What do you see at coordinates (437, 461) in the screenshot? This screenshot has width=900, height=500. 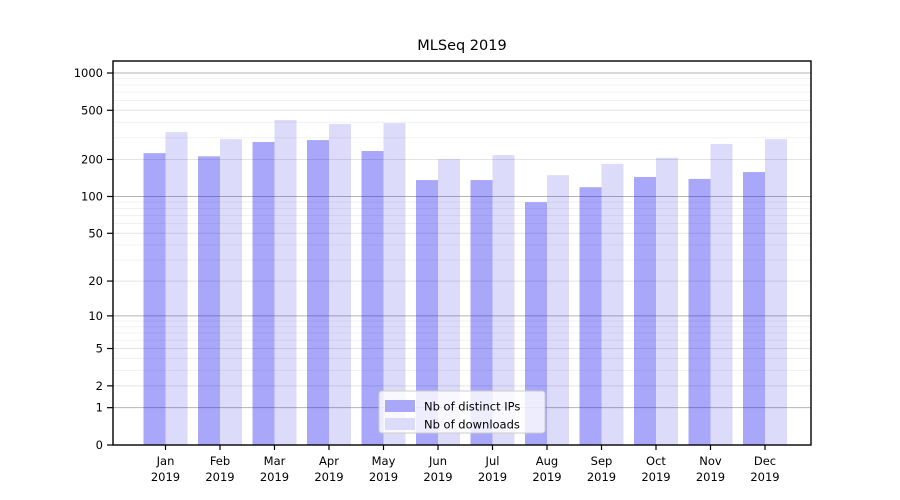 I see `x-tick-label-month: Jun` at bounding box center [437, 461].